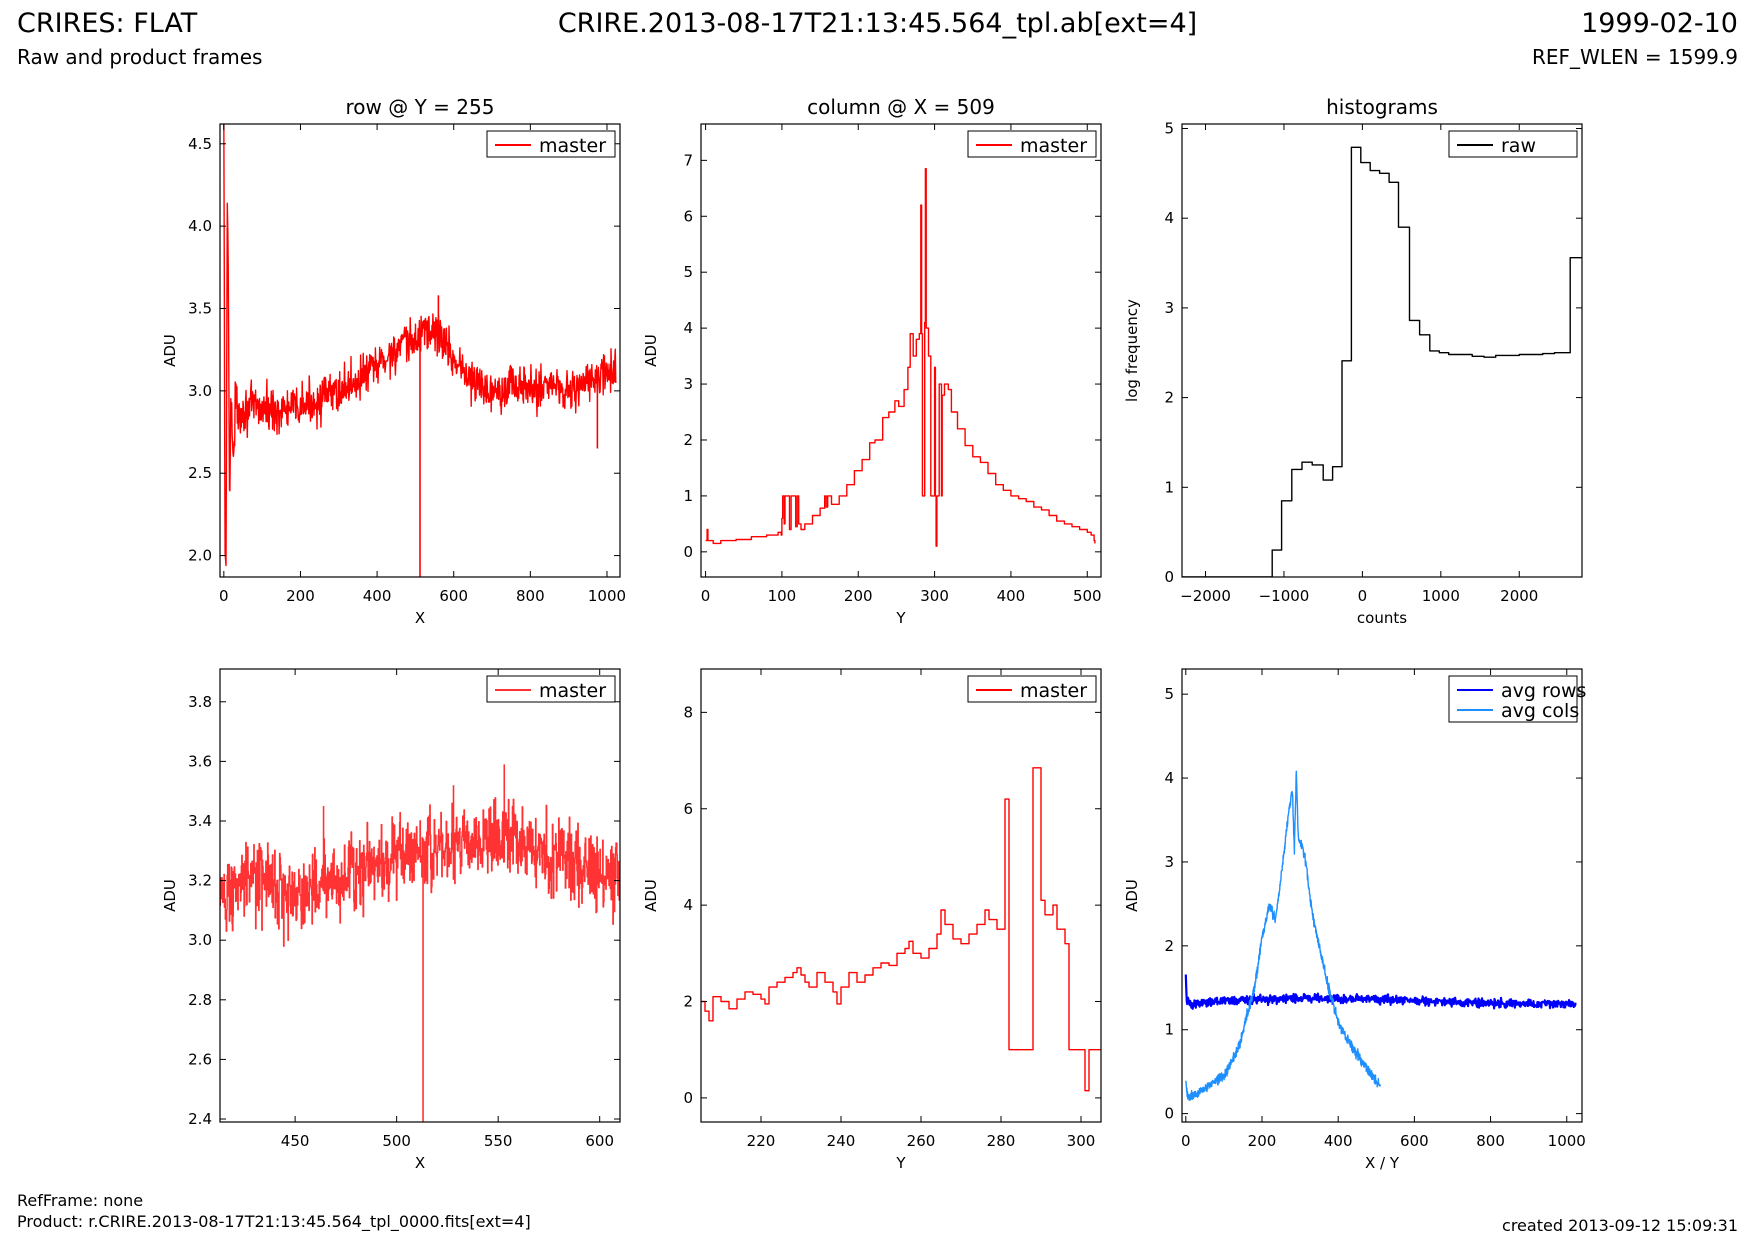  What do you see at coordinates (498, 1141) in the screenshot?
I see `x-tick-label: 550` at bounding box center [498, 1141].